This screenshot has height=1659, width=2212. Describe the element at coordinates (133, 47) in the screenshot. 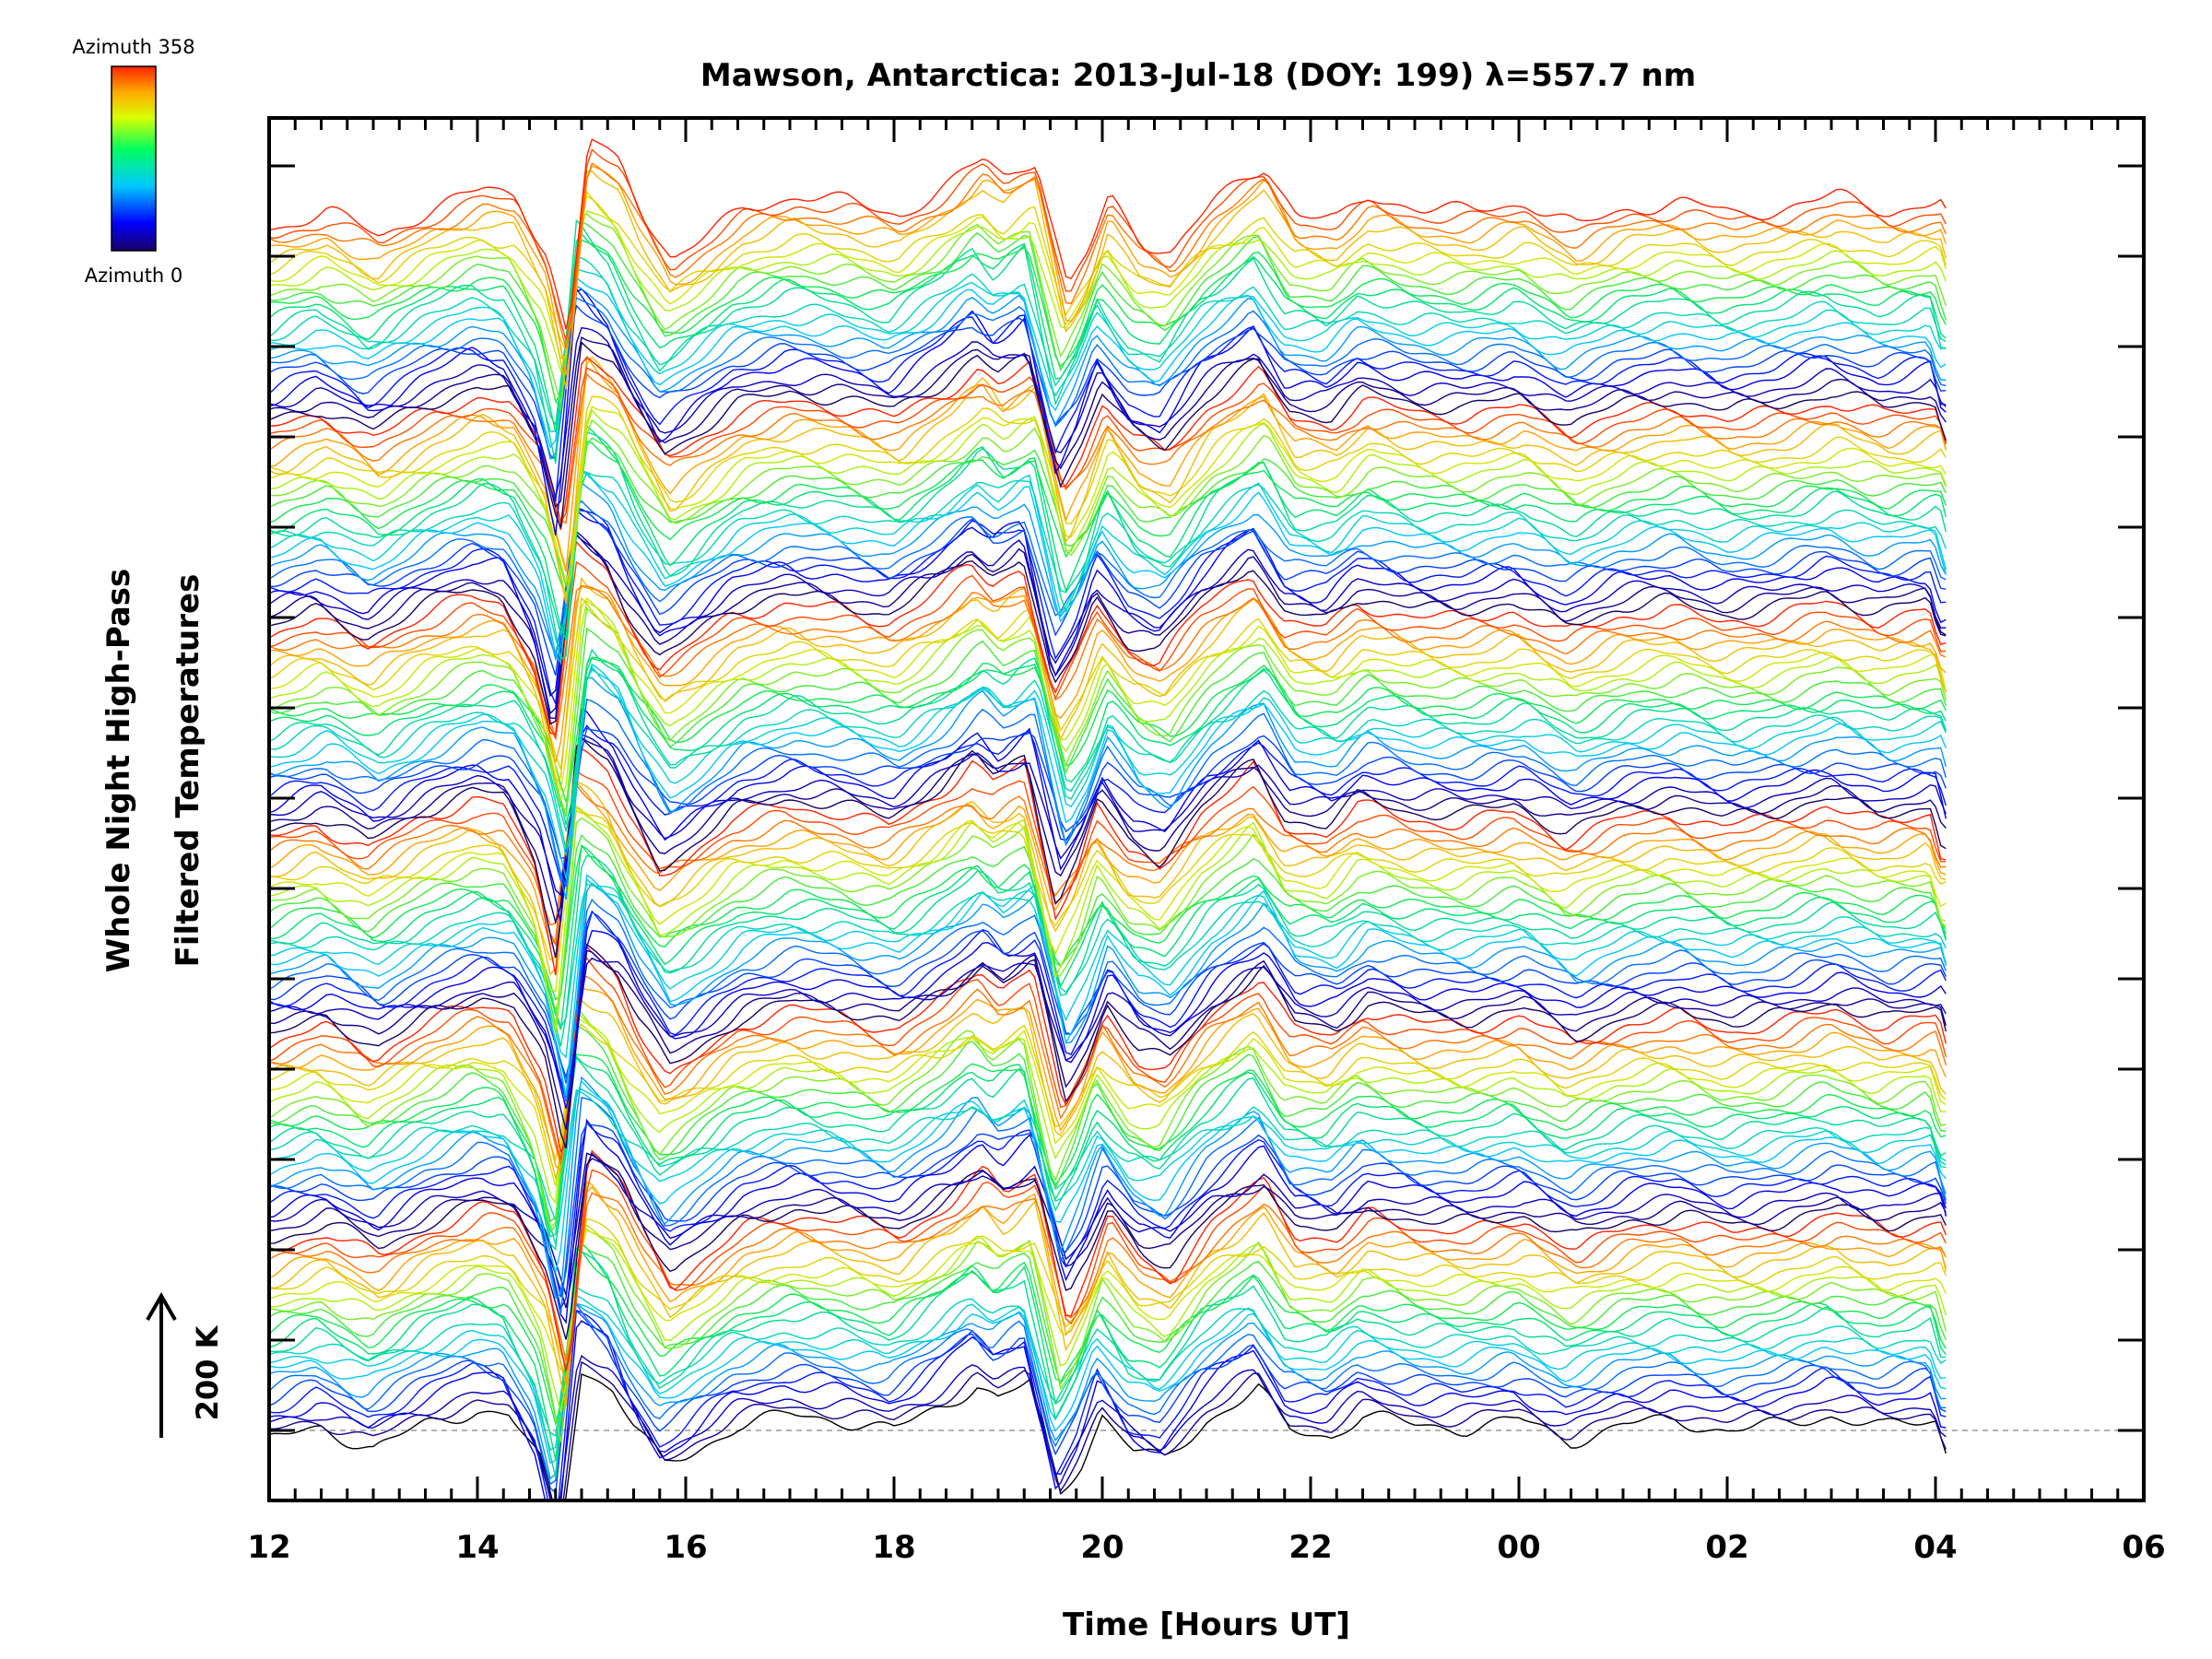

I see `colorbar-top-label: Azimuth 358` at that location.